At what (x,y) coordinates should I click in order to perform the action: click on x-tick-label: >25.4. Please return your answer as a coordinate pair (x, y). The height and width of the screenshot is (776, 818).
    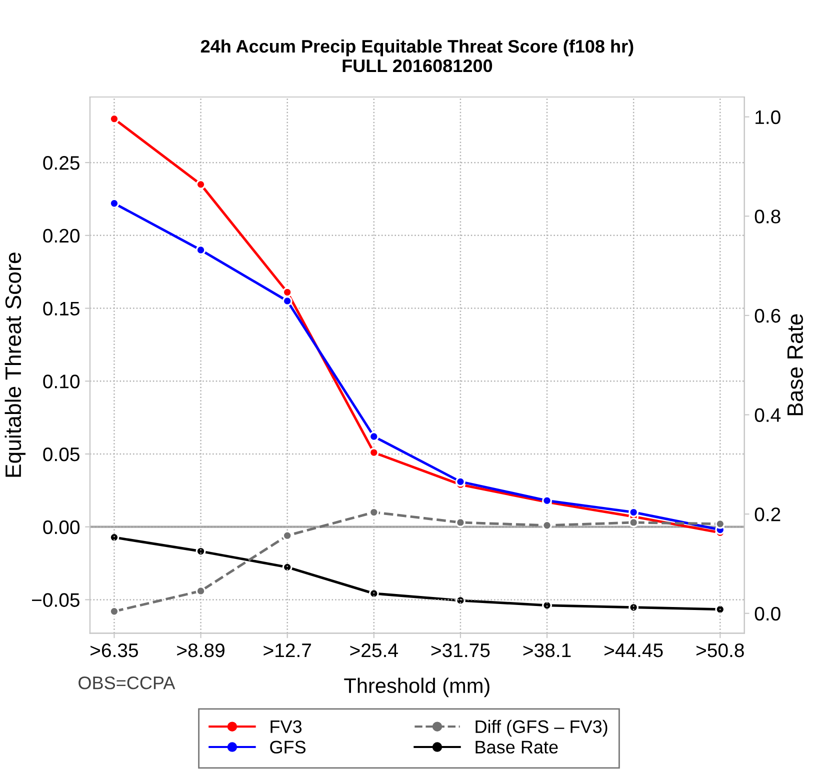
    Looking at the image, I should click on (374, 650).